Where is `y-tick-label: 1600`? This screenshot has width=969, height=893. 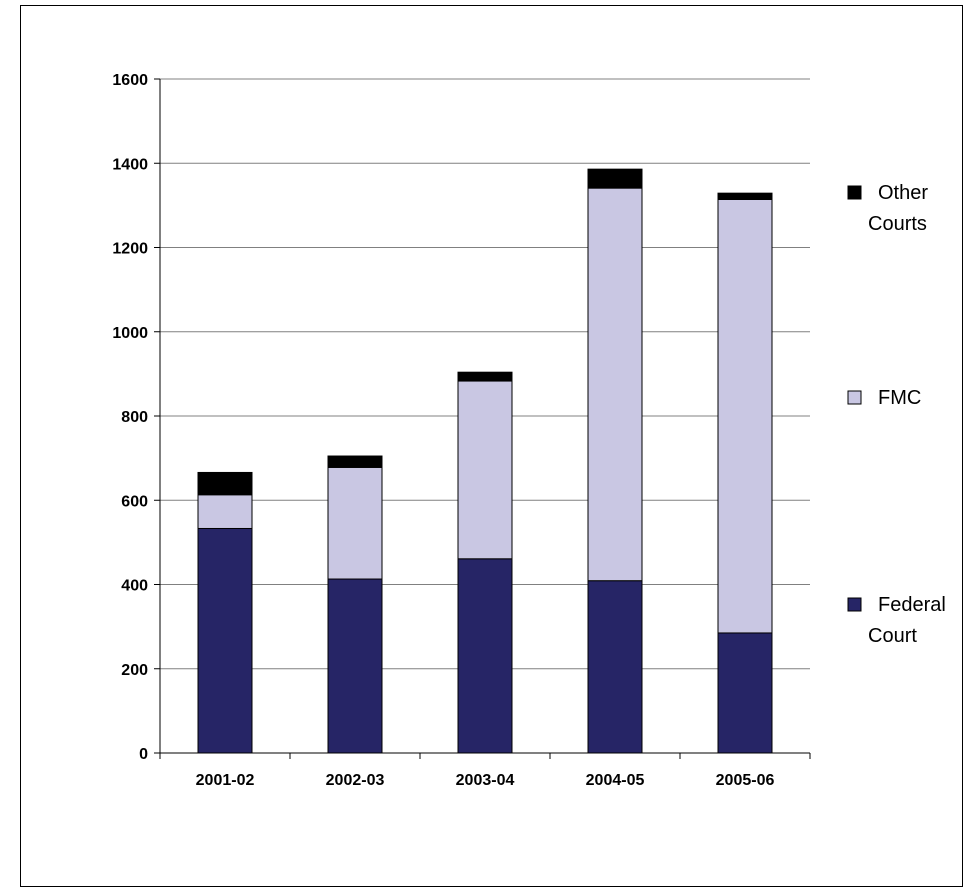
y-tick-label: 1600 is located at coordinates (130, 80).